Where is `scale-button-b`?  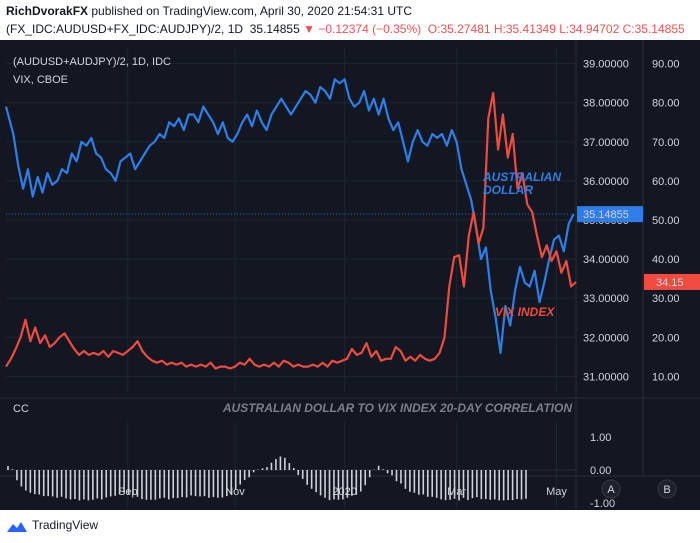 scale-button-b is located at coordinates (667, 489).